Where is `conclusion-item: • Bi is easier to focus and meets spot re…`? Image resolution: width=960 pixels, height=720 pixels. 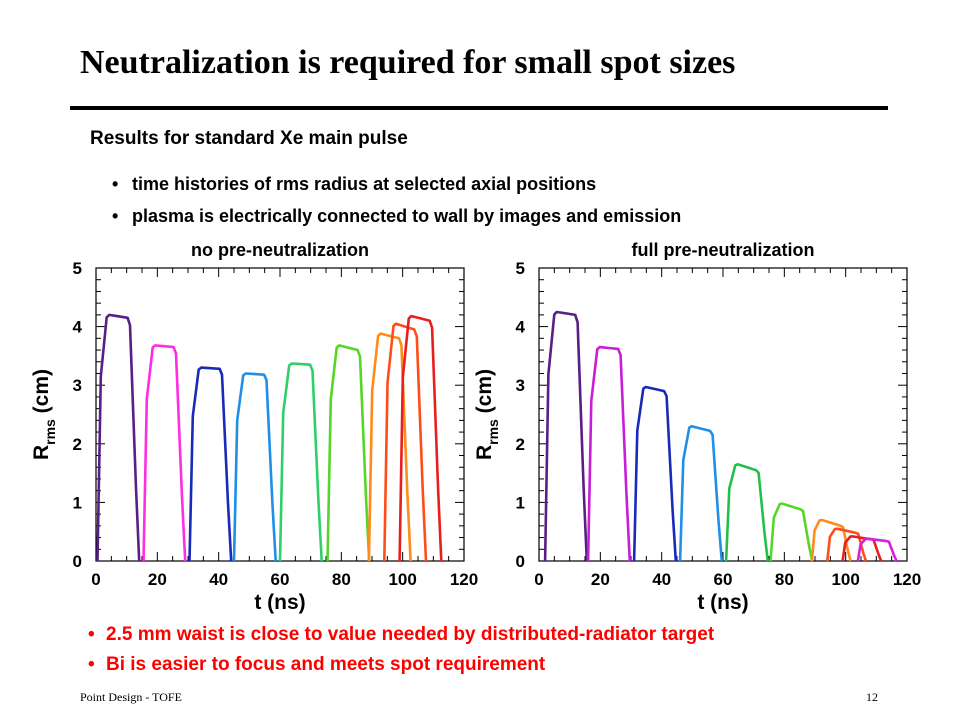 conclusion-item: • Bi is easier to focus and meets spot re… is located at coordinates (401, 665).